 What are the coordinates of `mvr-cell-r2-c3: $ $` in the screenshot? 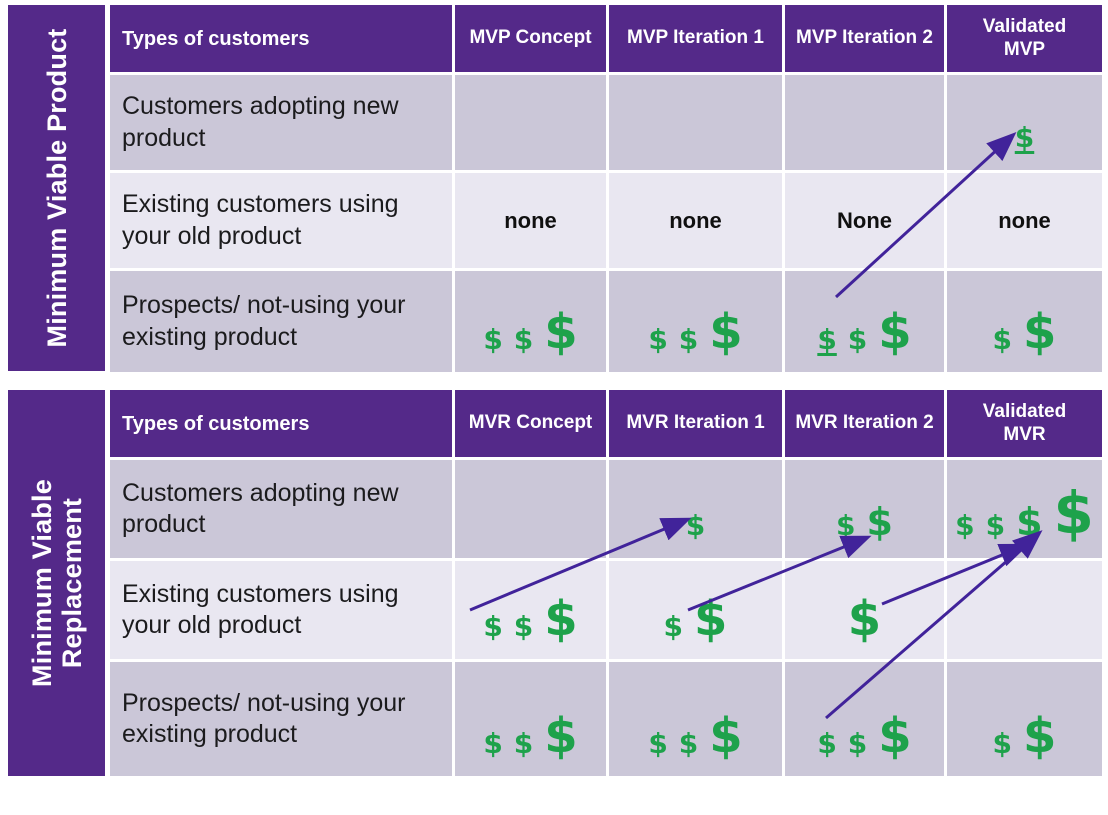 It's located at (1024, 719).